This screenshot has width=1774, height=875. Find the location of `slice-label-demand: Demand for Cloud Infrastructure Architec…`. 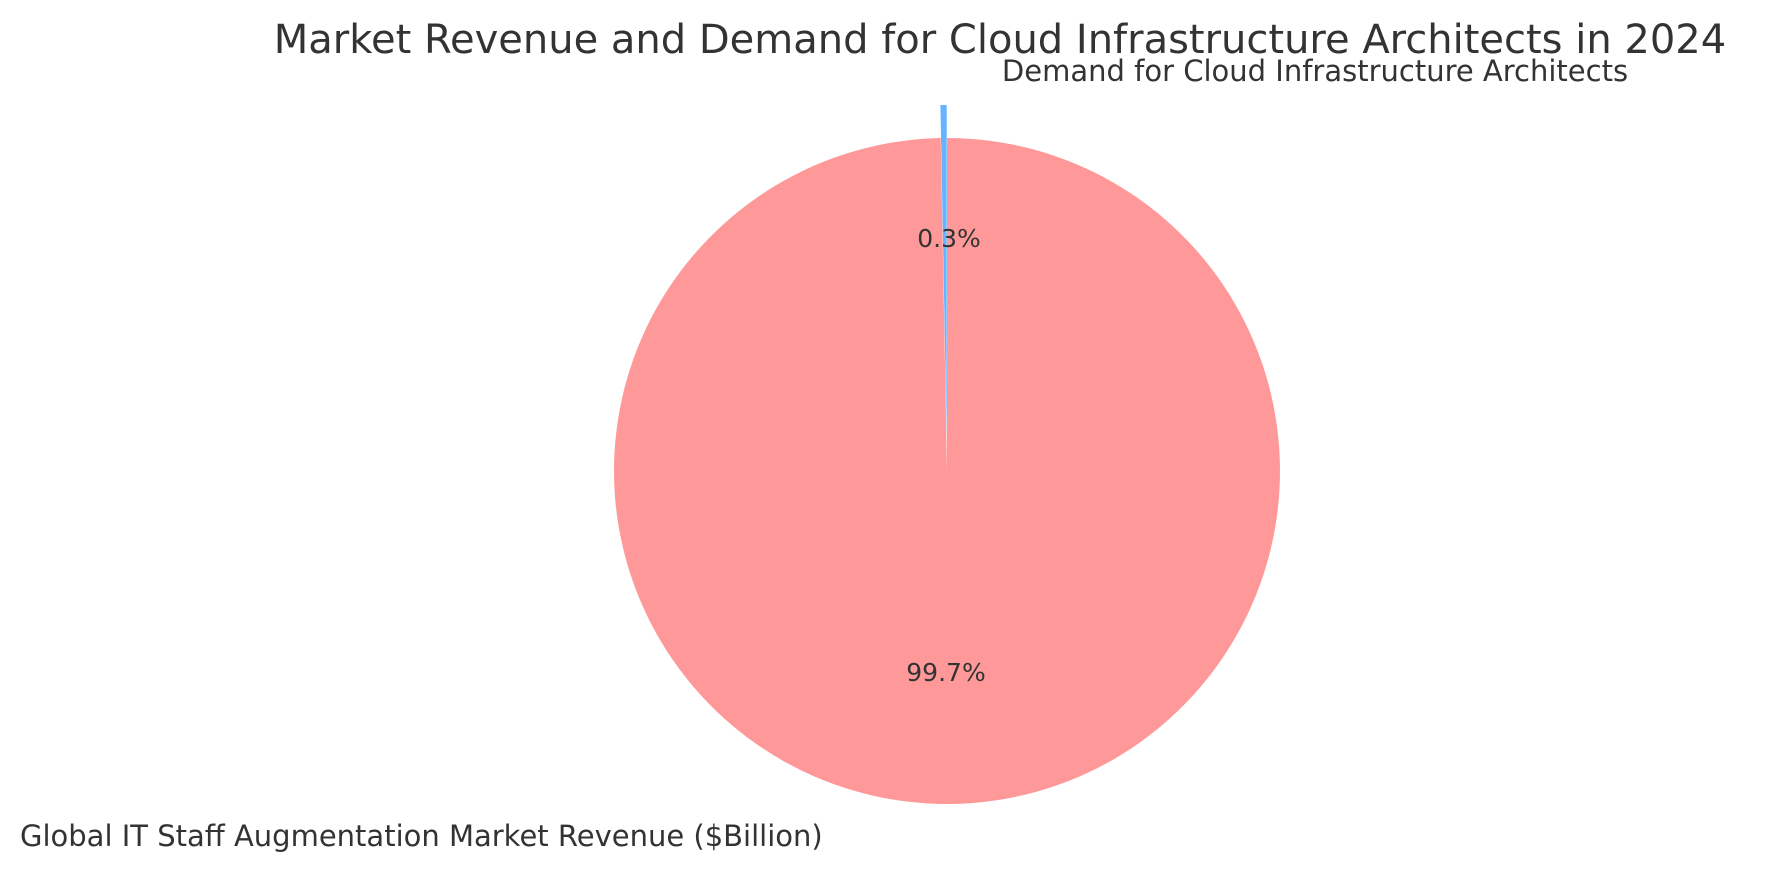

slice-label-demand: Demand for Cloud Infrastructure Architec… is located at coordinates (1315, 71).